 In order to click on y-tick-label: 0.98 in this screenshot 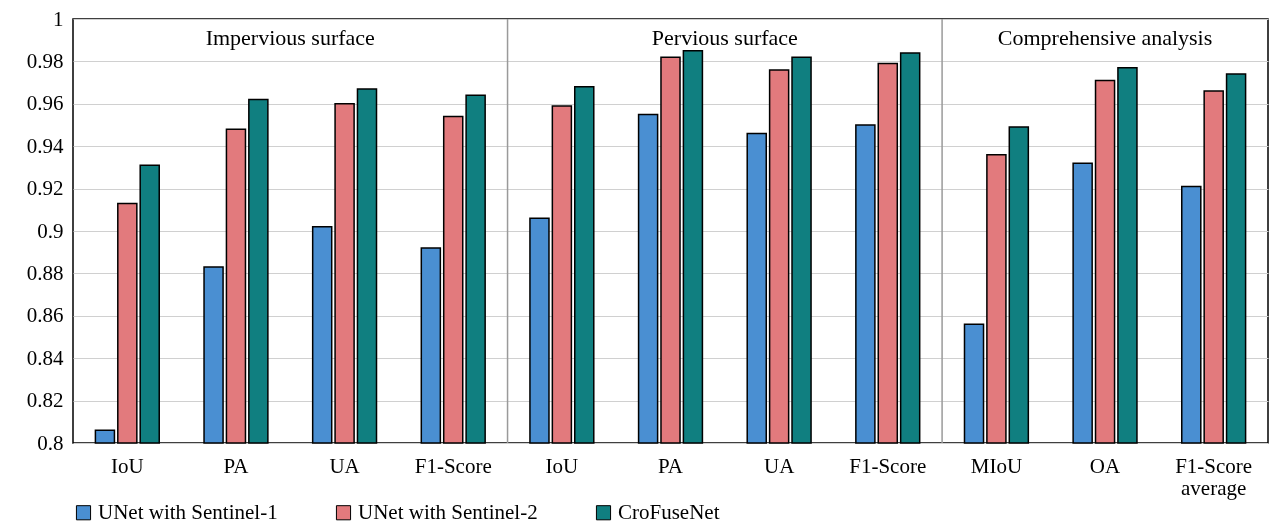, I will do `click(45, 60)`.